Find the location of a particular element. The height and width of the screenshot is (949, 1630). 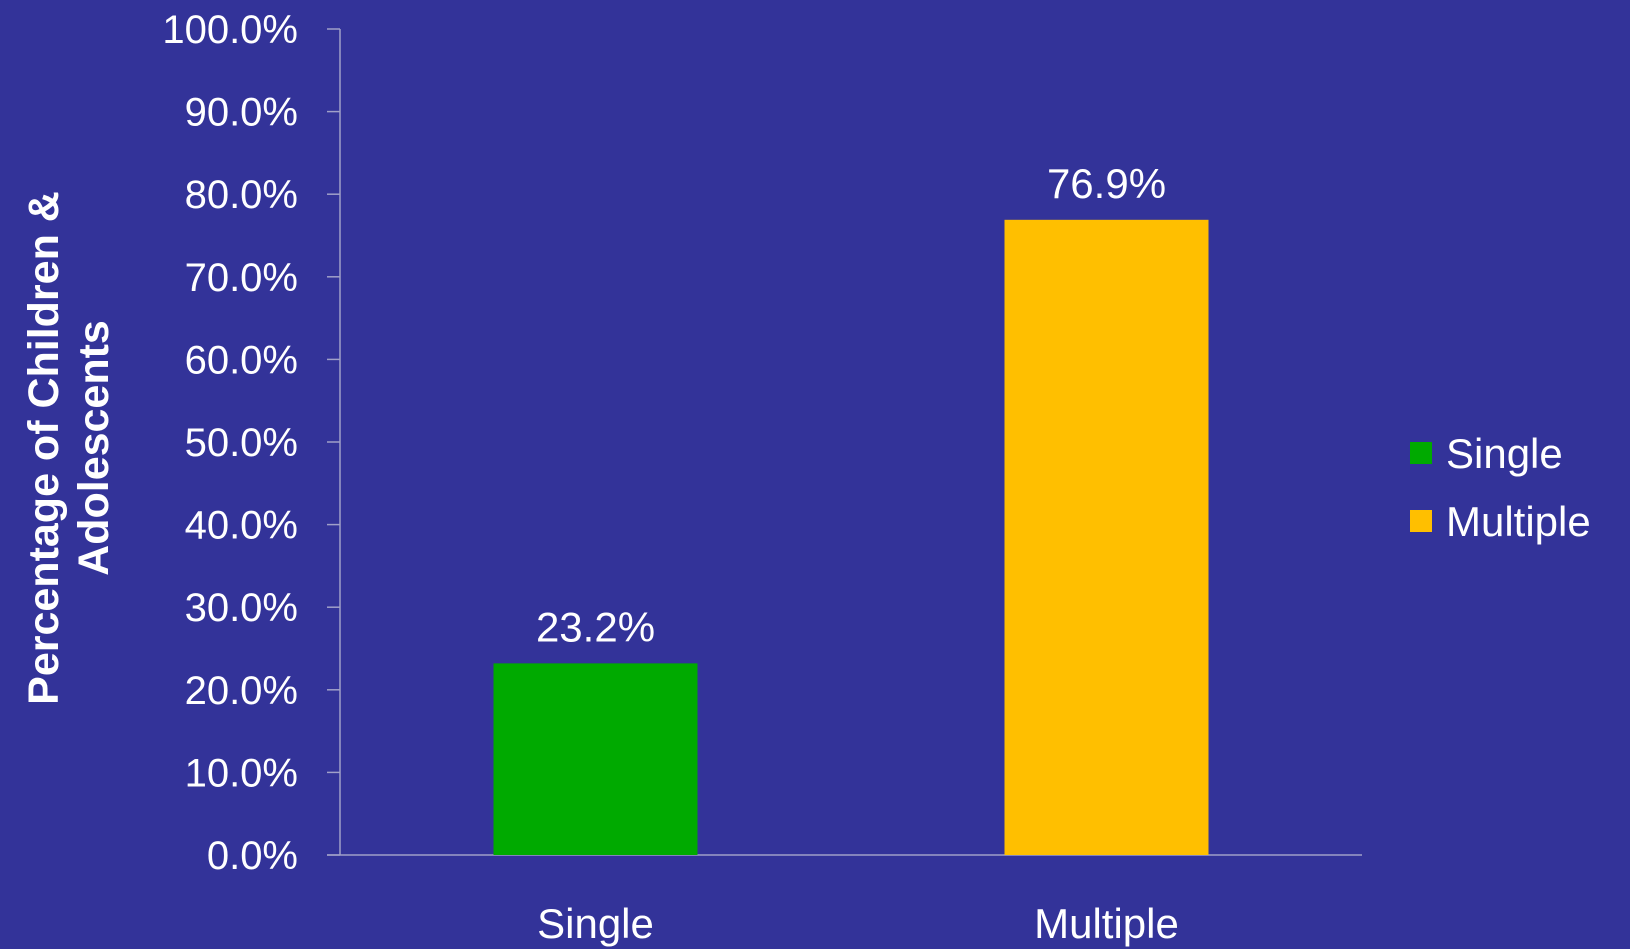

data-label: 23.2% is located at coordinates (595, 626).